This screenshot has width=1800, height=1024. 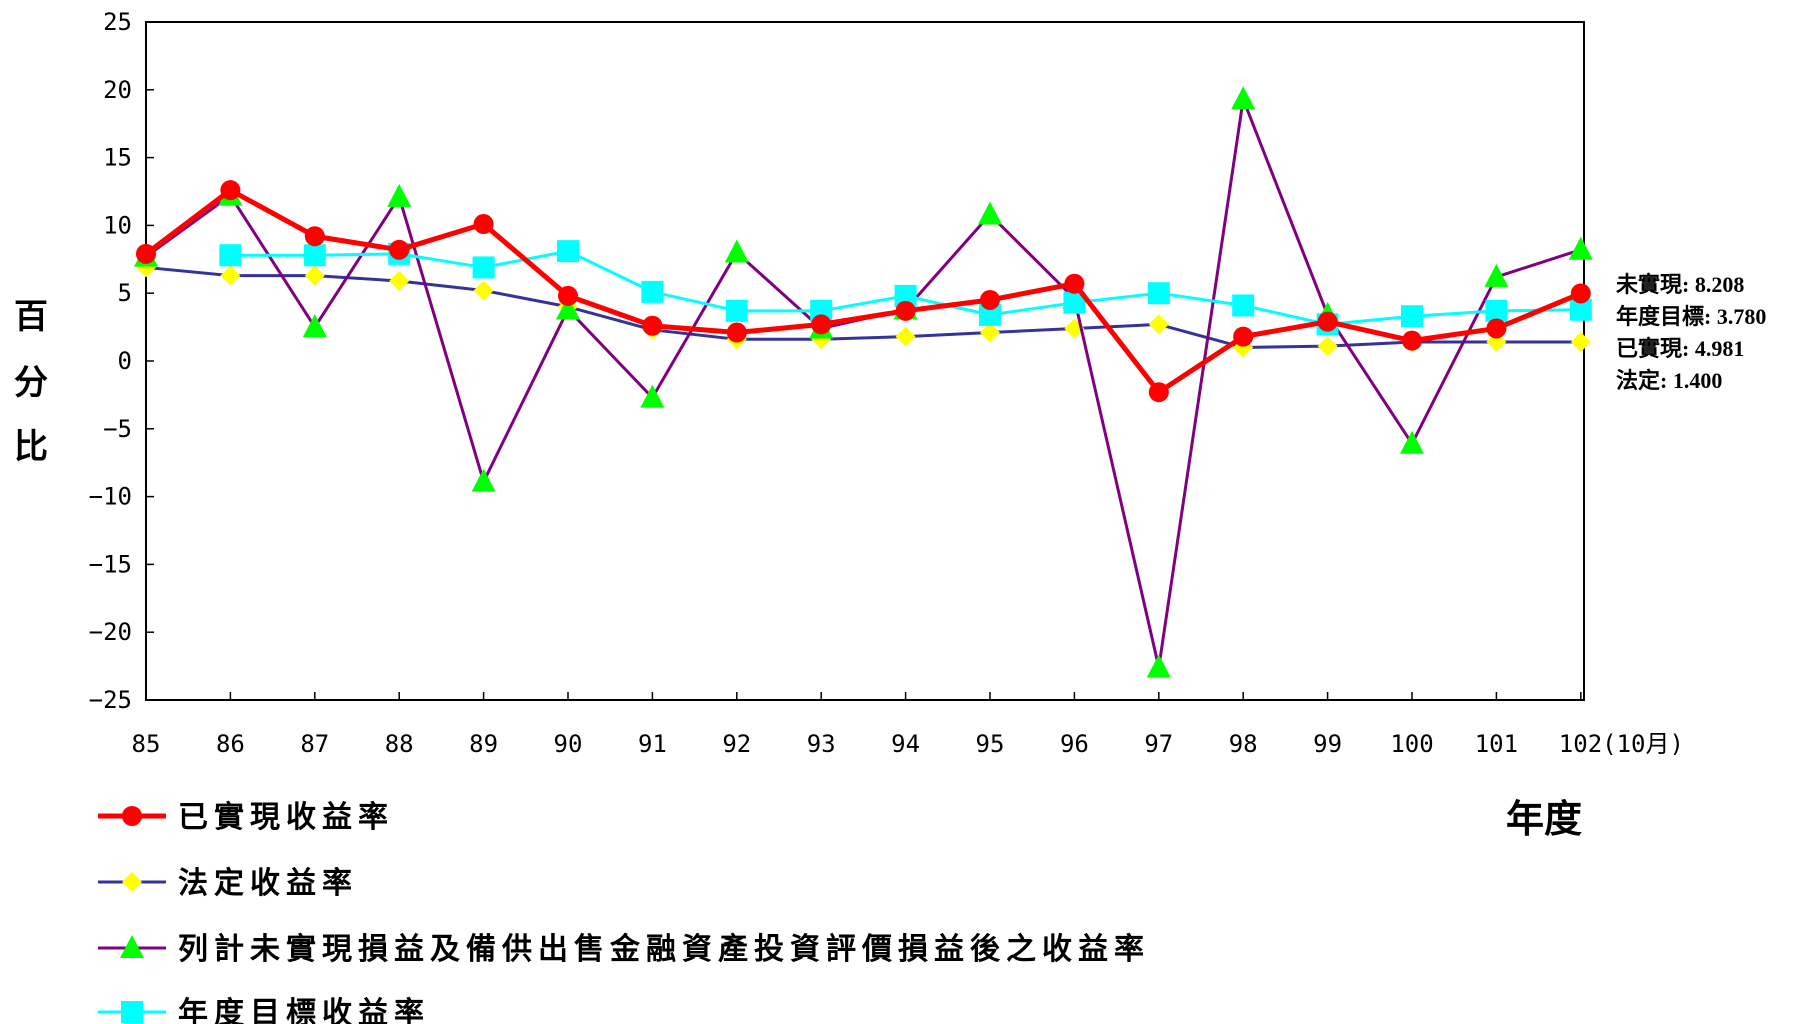 What do you see at coordinates (117, 22) in the screenshot?
I see `y-tick-label: 25` at bounding box center [117, 22].